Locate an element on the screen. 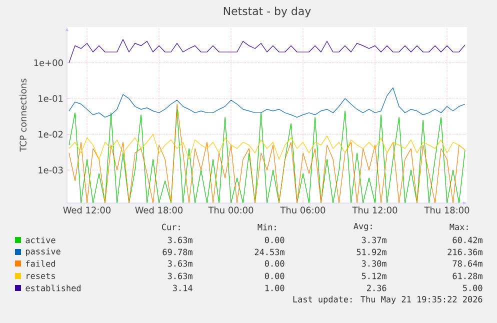  legend-label: failed is located at coordinates (40, 263).